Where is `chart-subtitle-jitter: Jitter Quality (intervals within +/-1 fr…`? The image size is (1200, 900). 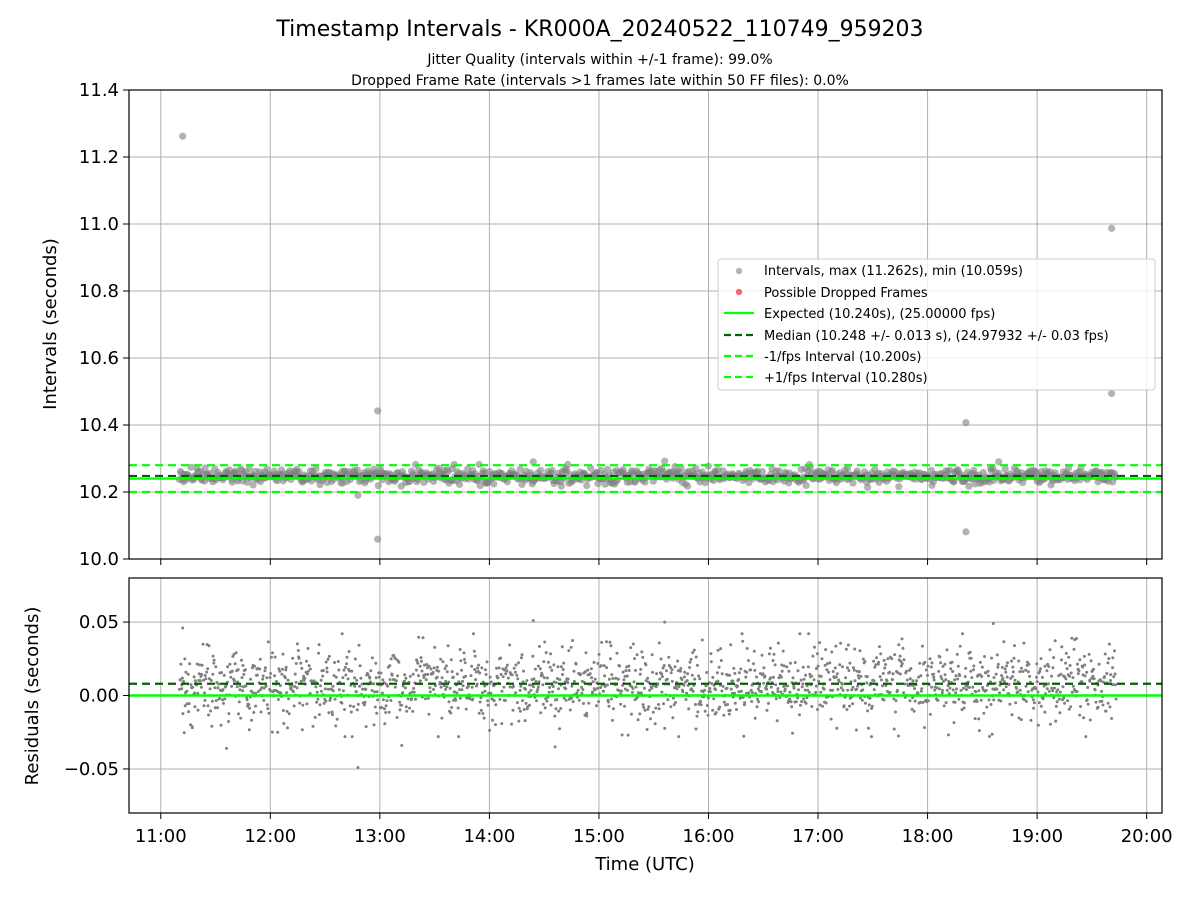 chart-subtitle-jitter: Jitter Quality (intervals within +/-1 fr… is located at coordinates (599, 60).